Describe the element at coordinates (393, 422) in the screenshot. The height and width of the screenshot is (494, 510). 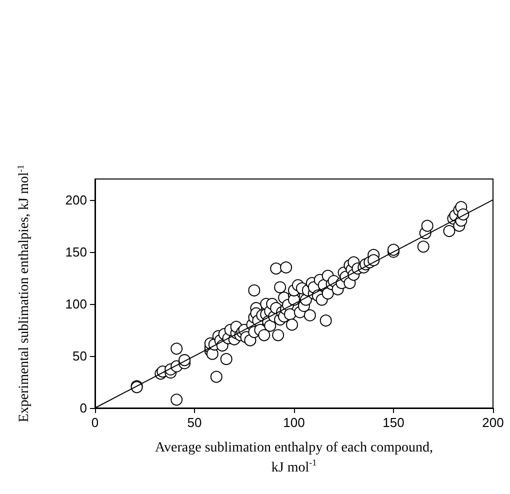
I see `x-tick-label: 150` at that location.